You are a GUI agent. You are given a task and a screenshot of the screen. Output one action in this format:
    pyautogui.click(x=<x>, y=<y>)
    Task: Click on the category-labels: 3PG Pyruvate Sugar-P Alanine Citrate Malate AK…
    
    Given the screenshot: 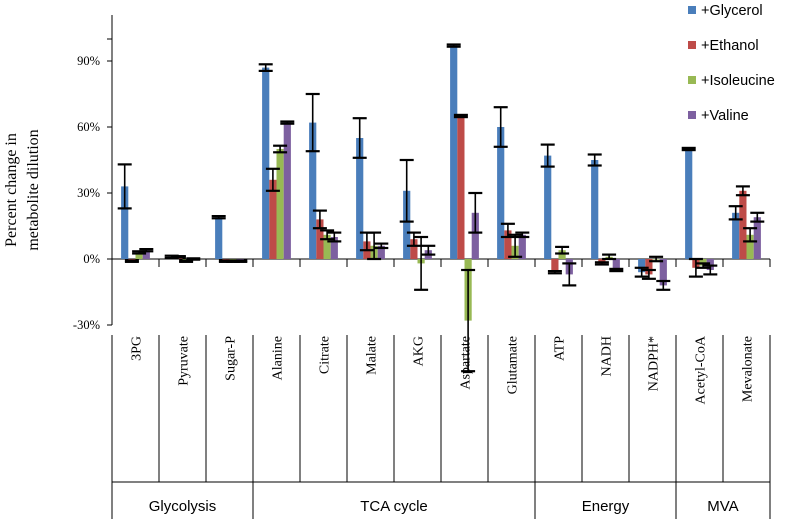 What is the action you would take?
    pyautogui.click(x=443, y=369)
    